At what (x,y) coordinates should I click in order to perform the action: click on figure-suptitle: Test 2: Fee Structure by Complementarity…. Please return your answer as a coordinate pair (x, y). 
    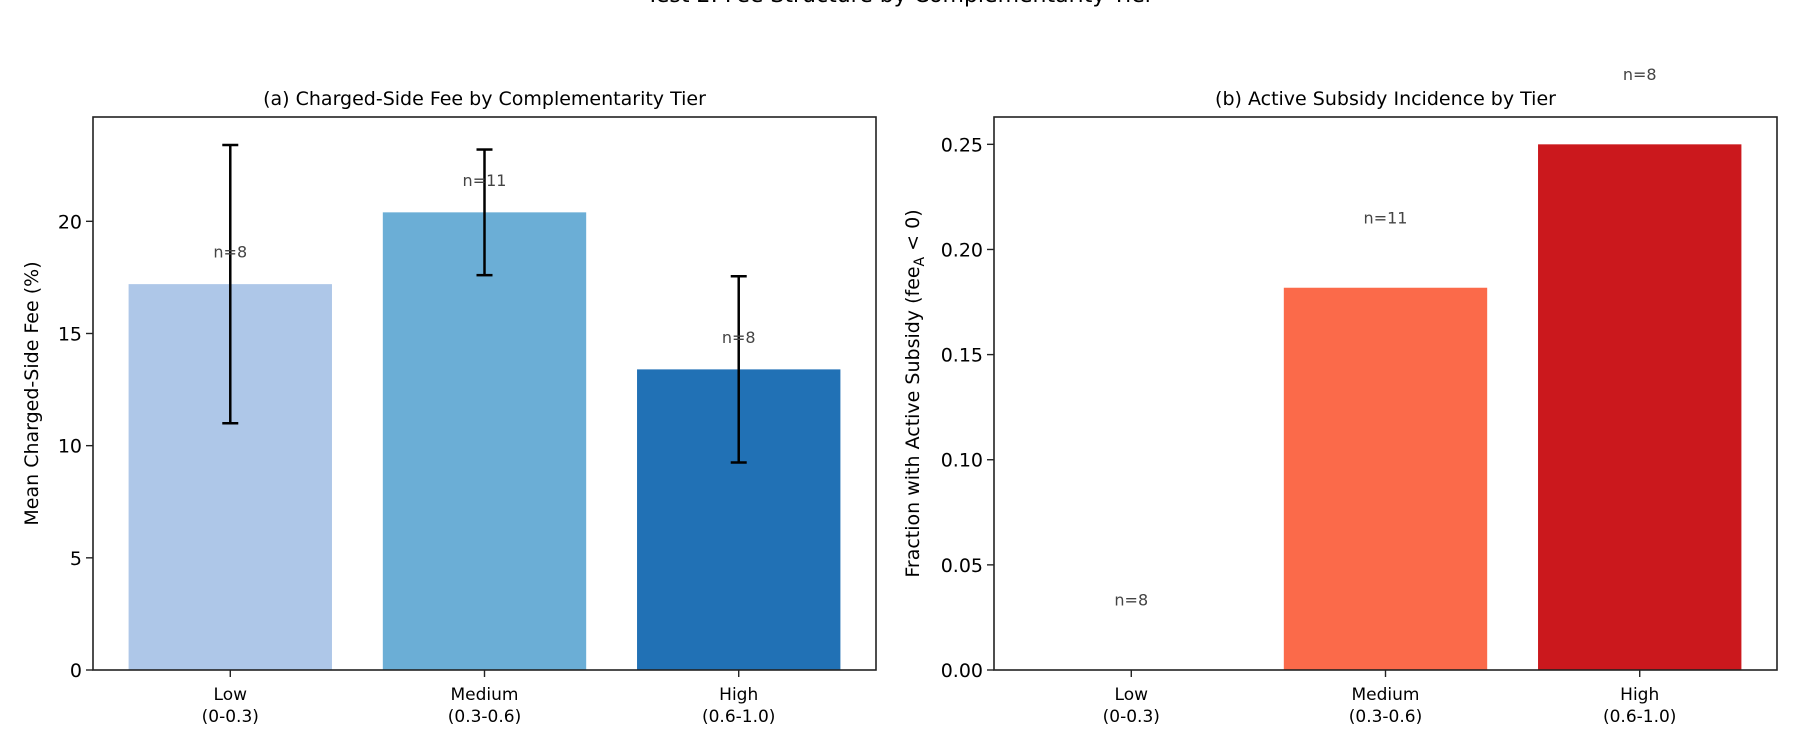
    Looking at the image, I should click on (900, 4).